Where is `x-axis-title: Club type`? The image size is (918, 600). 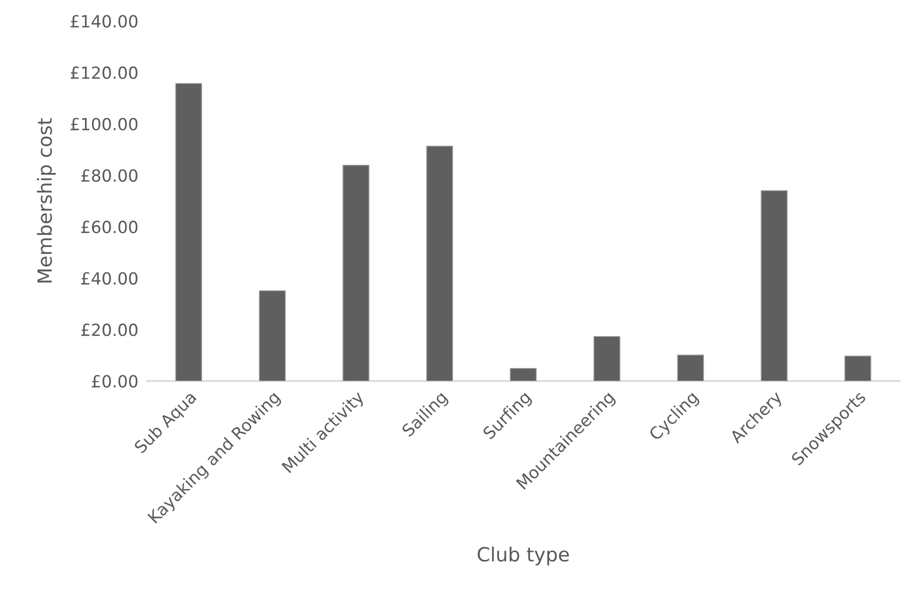
x-axis-title: Club type is located at coordinates (523, 556).